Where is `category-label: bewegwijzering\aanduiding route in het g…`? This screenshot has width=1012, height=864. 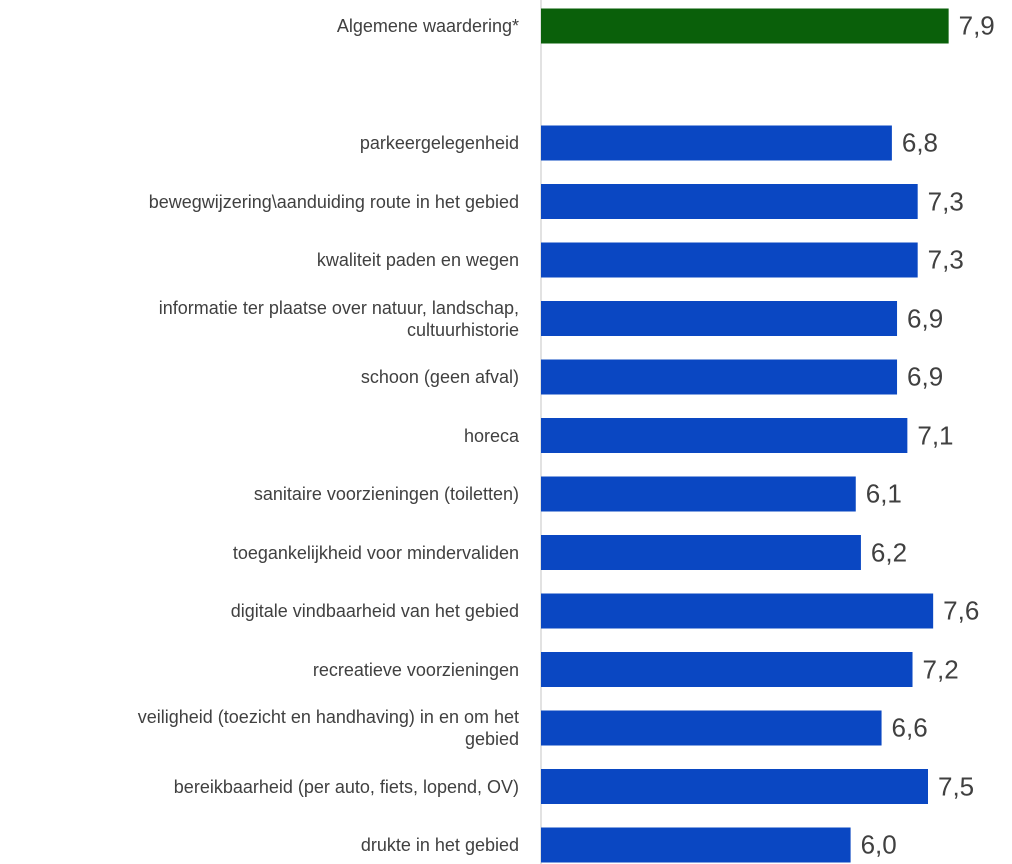
category-label: bewegwijzering\aanduiding route in het g… is located at coordinates (333, 201).